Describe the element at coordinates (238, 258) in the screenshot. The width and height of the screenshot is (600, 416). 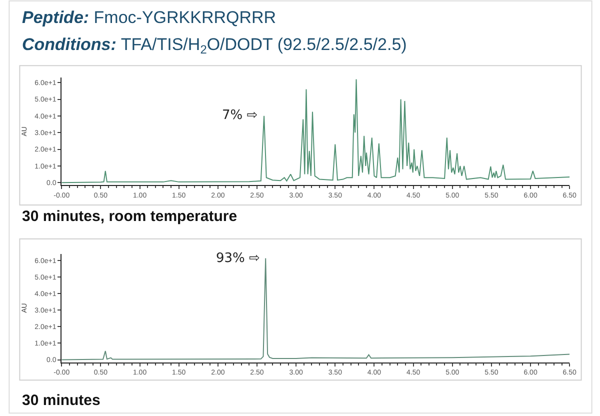
I see `annotation: 93% ⇨` at that location.